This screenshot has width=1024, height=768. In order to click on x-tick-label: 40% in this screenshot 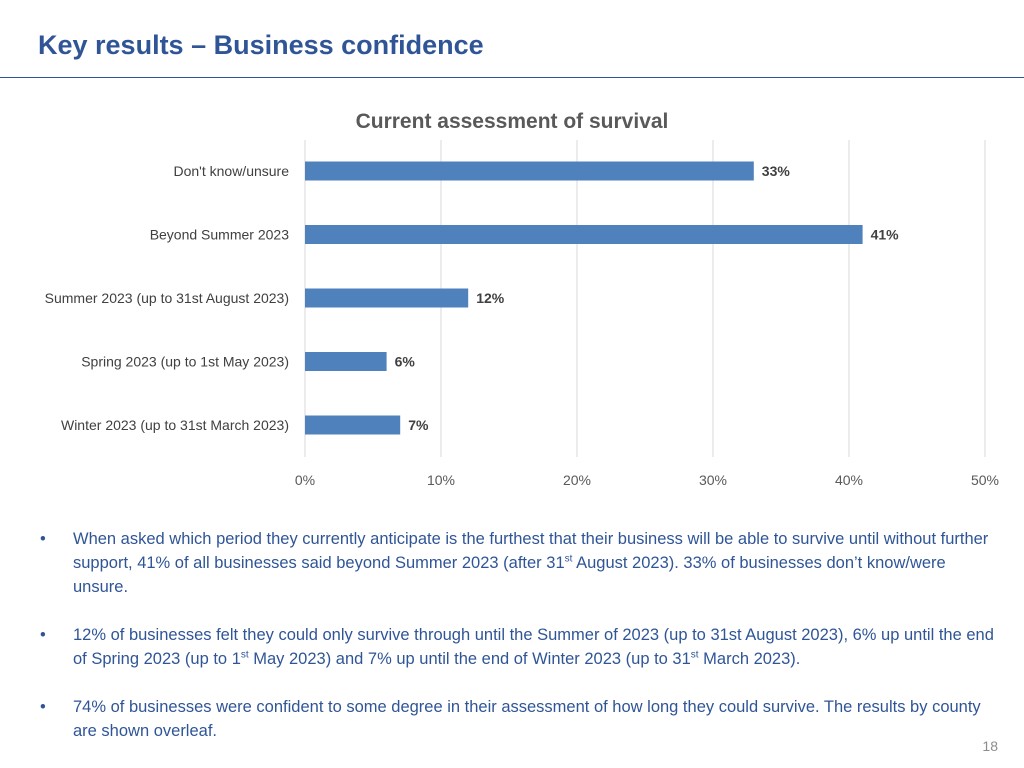, I will do `click(849, 480)`.